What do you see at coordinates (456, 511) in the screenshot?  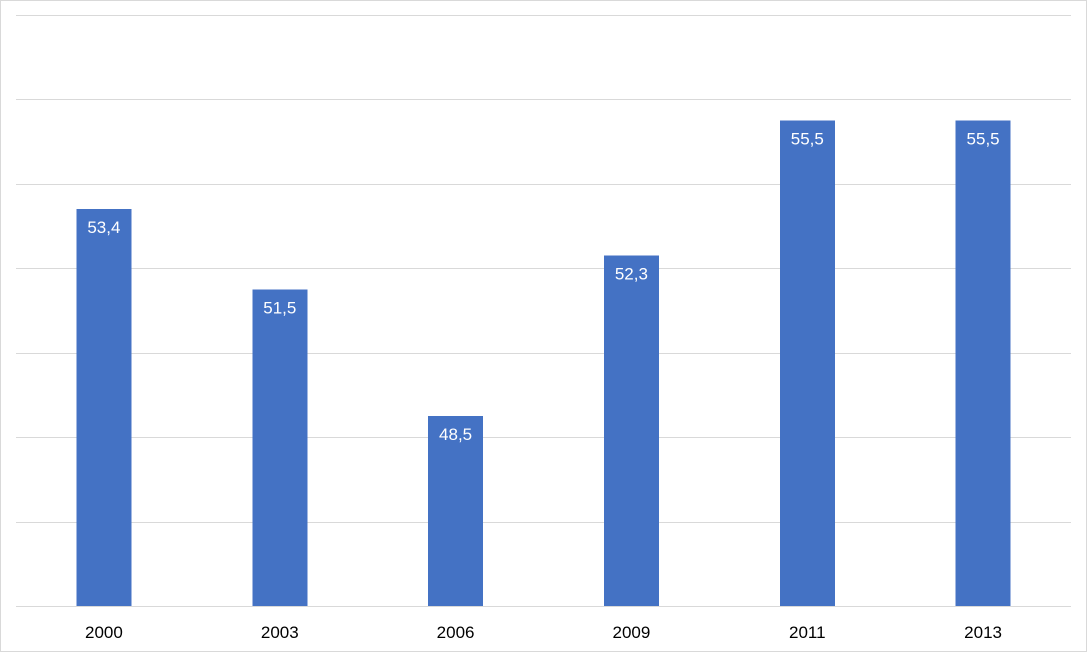 I see `bar-2006` at bounding box center [456, 511].